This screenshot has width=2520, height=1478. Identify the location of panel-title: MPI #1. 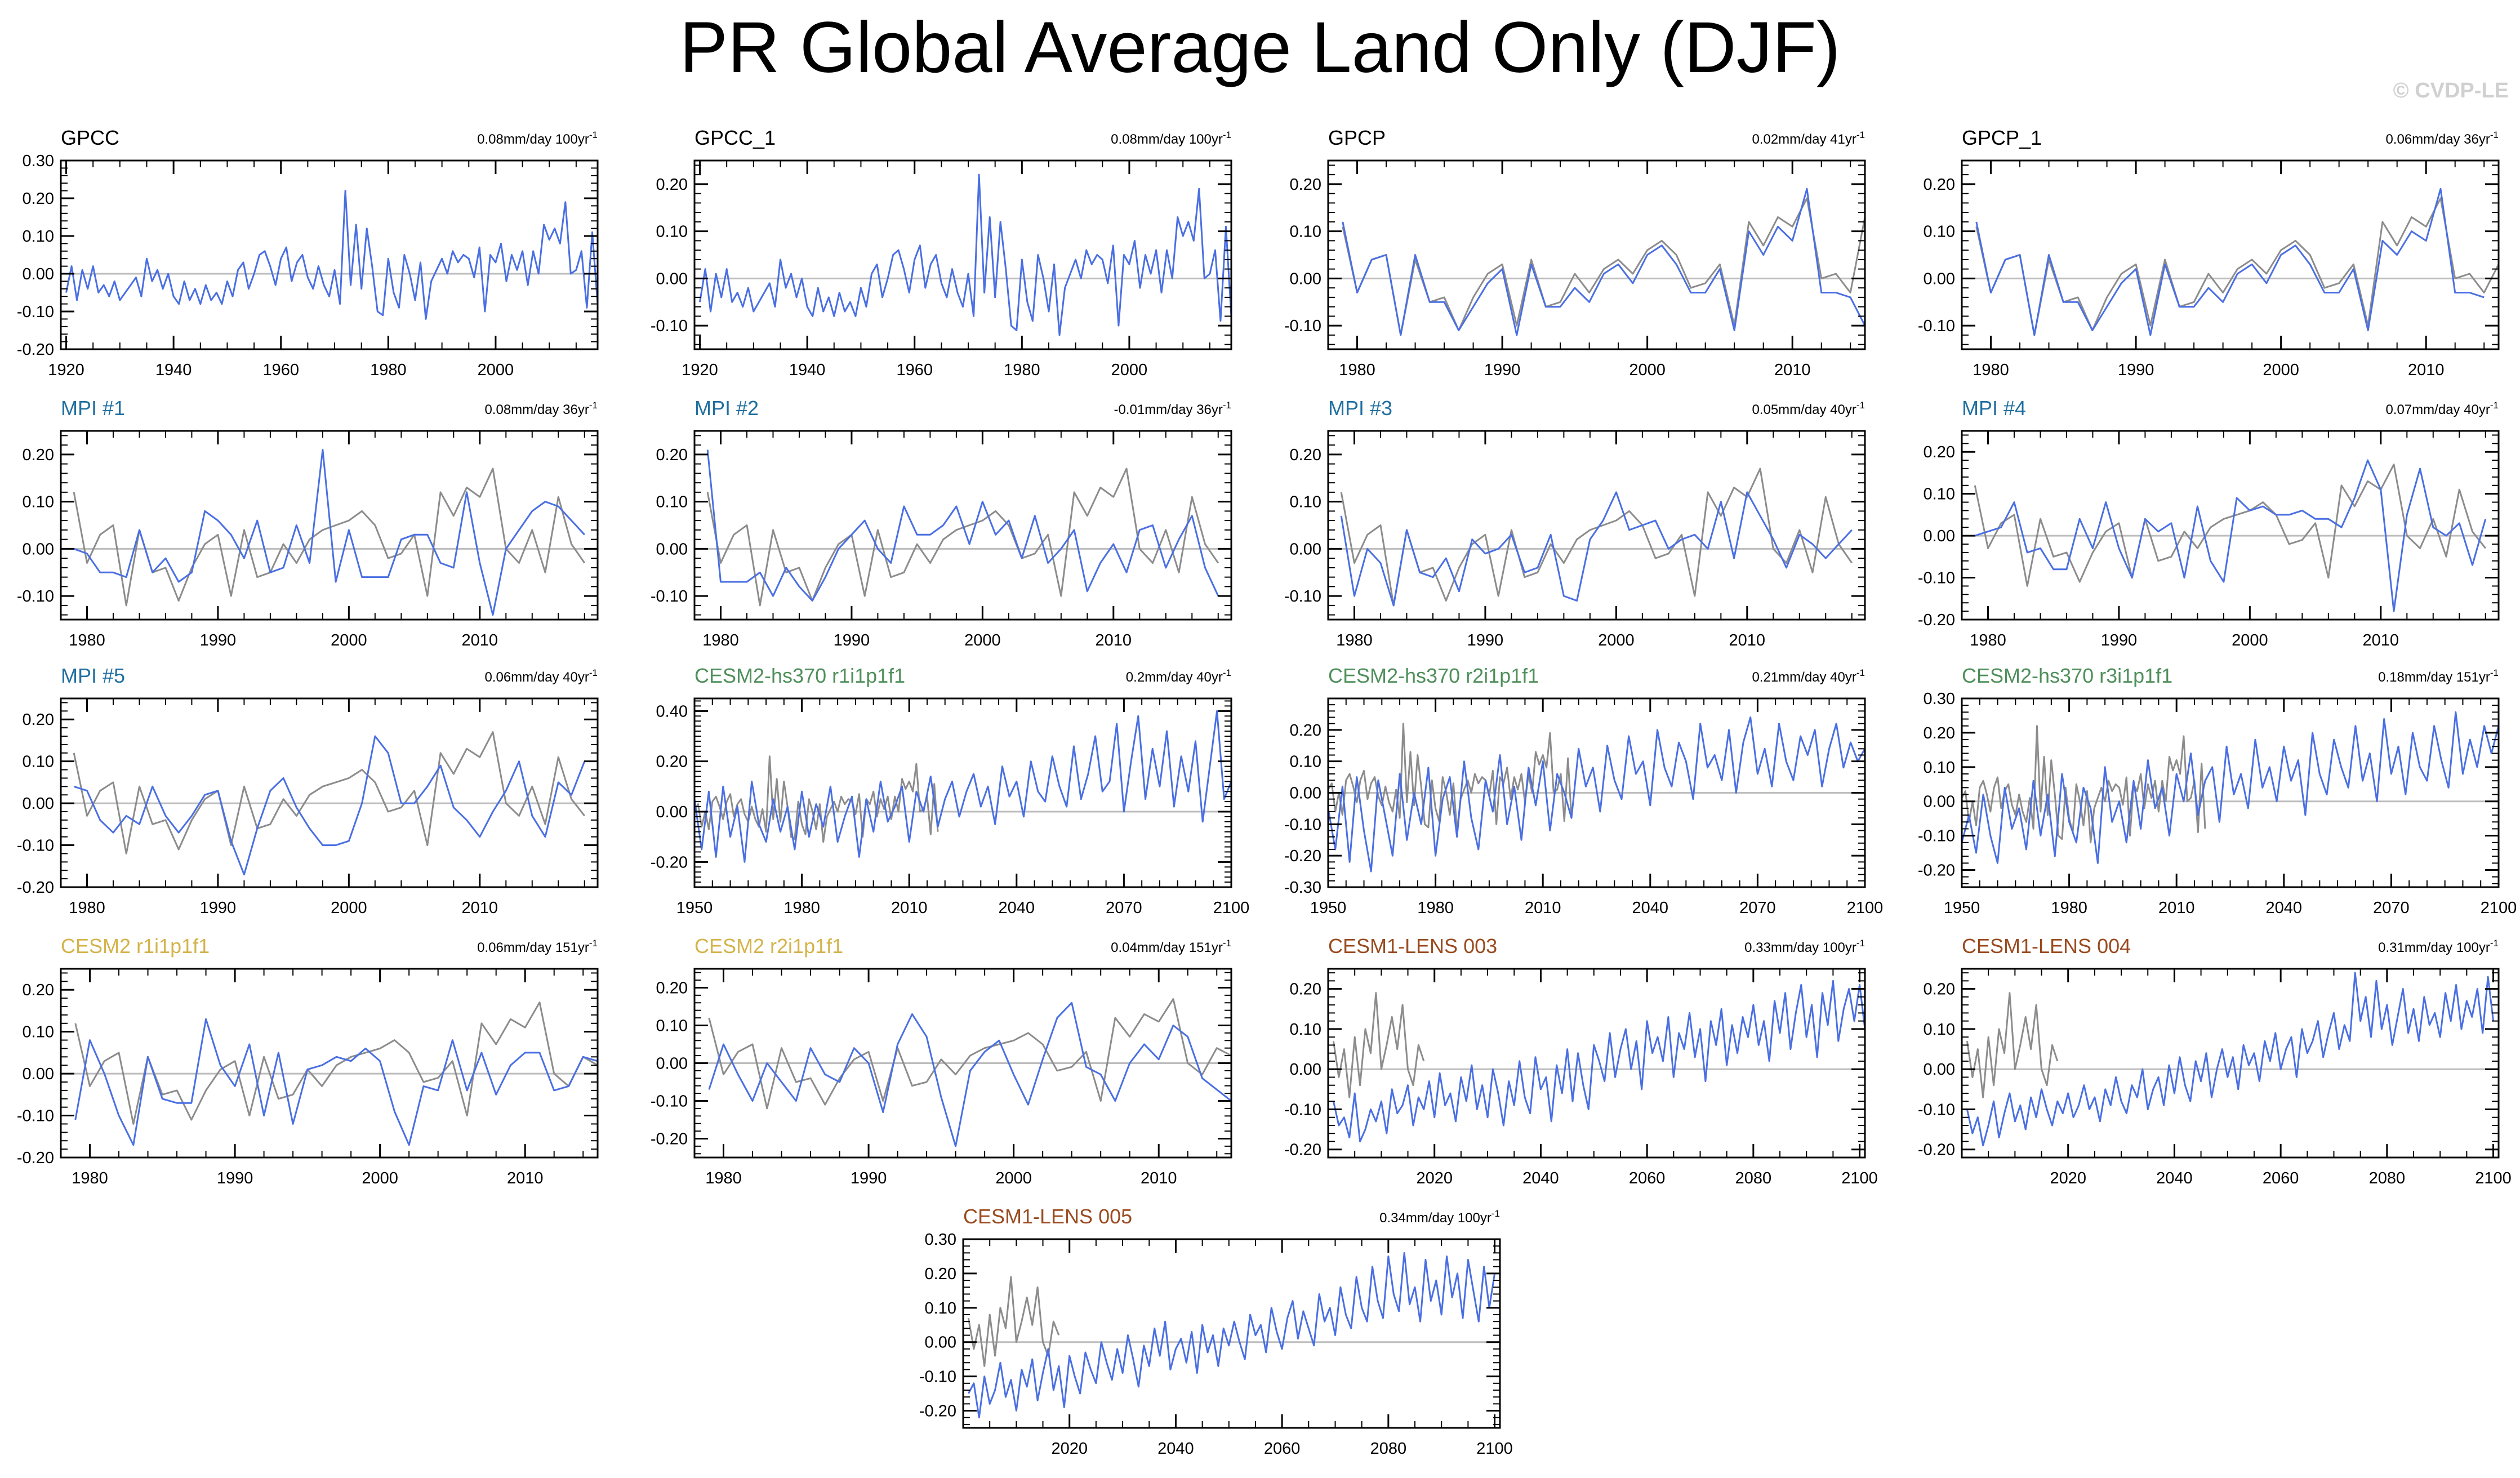
(93, 408).